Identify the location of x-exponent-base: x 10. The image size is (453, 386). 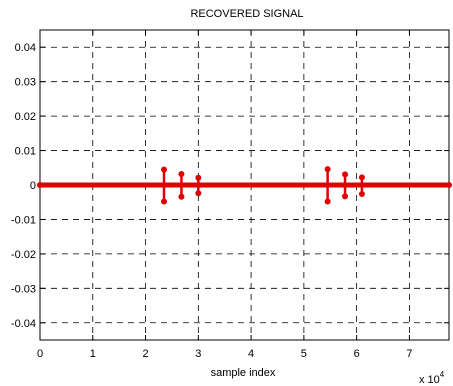
(429, 380).